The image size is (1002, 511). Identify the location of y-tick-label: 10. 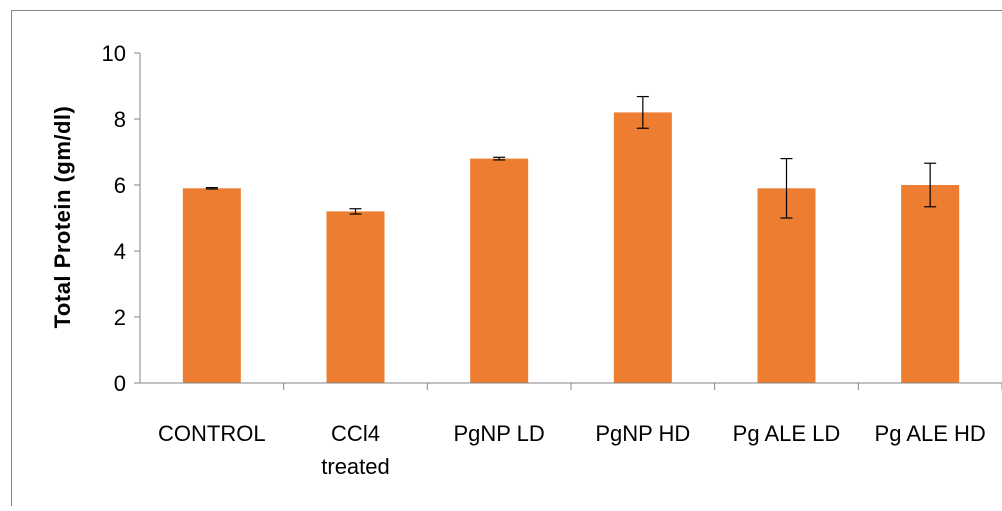
(114, 53).